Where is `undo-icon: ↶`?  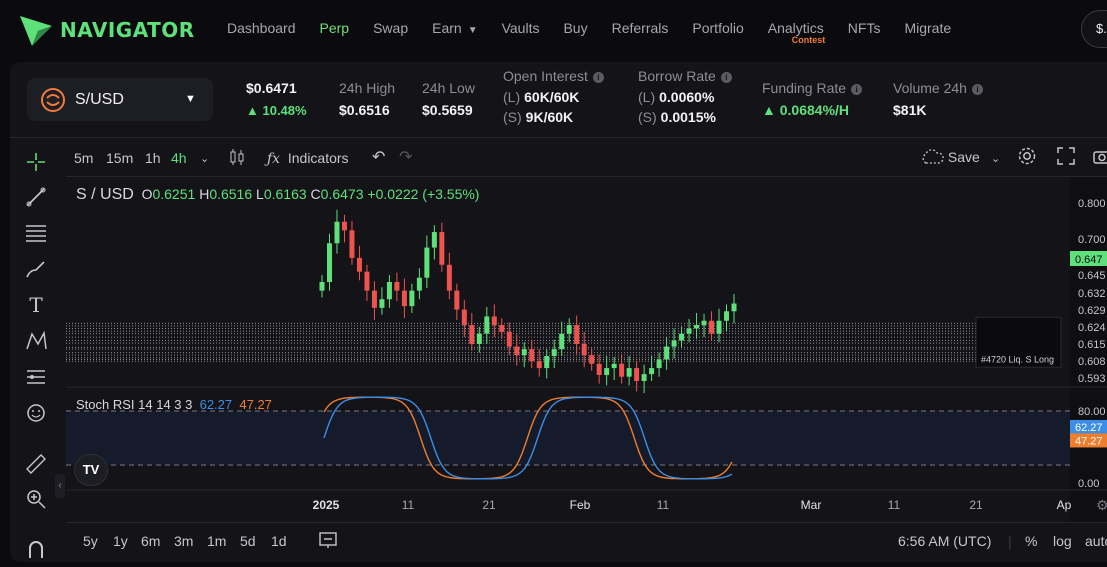
undo-icon: ↶ is located at coordinates (379, 157).